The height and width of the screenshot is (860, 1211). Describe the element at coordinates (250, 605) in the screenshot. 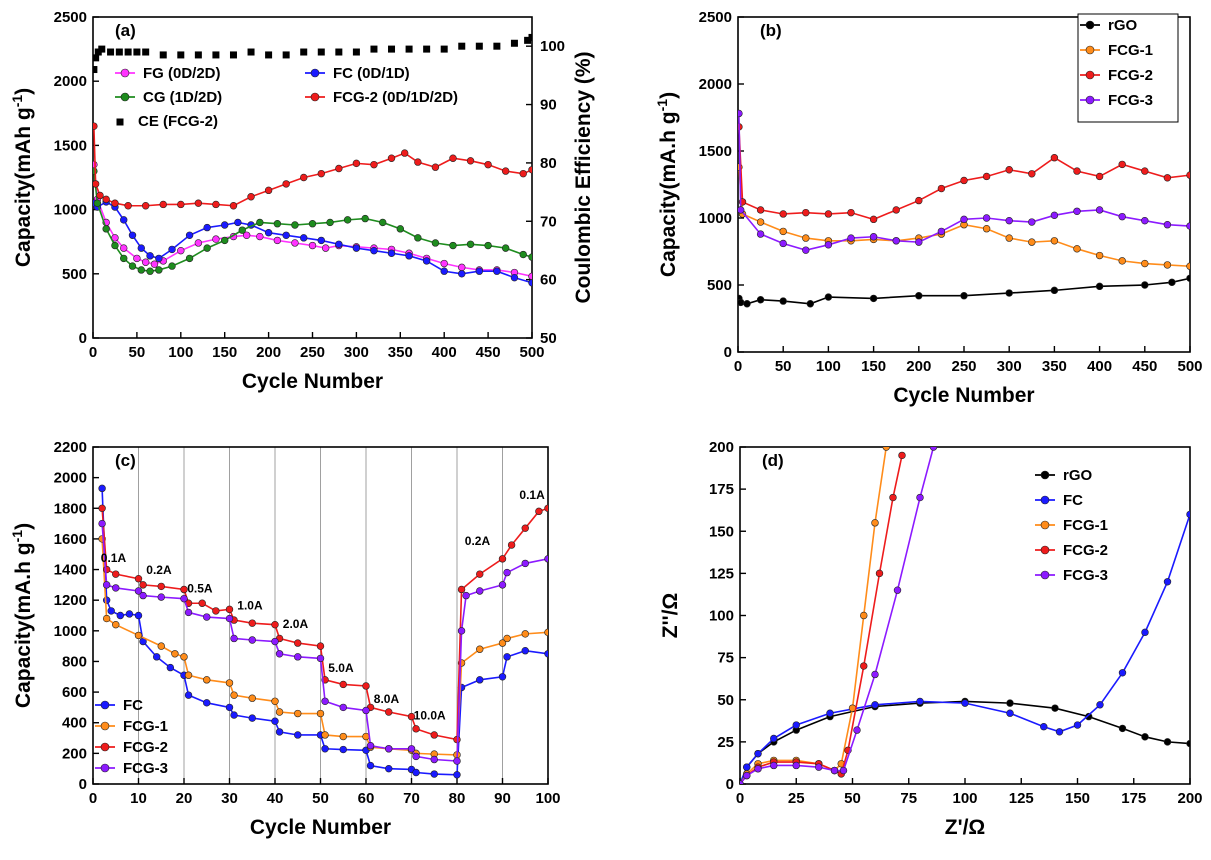

I see `rate-label: 1.0A` at that location.